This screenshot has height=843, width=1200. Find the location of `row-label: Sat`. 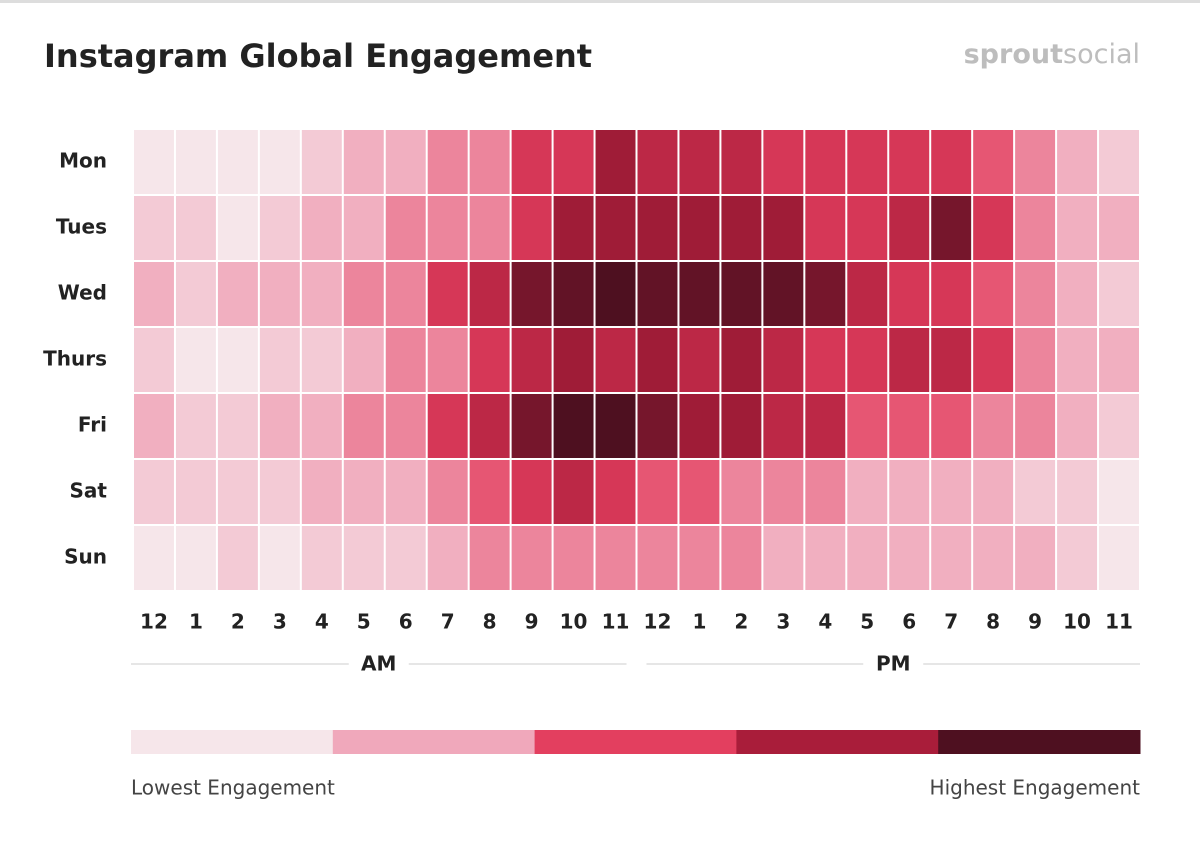

row-label: Sat is located at coordinates (89, 491).